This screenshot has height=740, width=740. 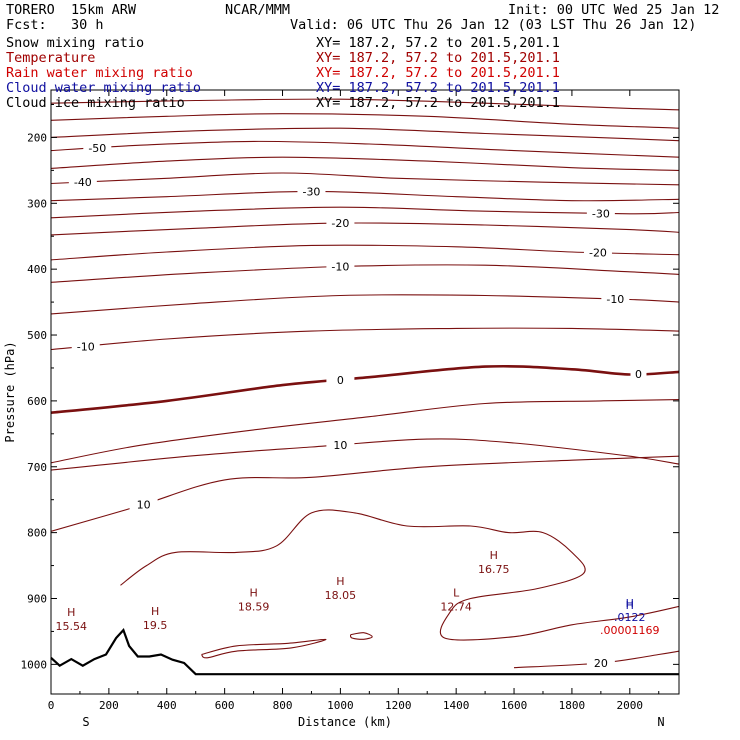 I want to click on x-tick-label: 2000, so click(x=630, y=705).